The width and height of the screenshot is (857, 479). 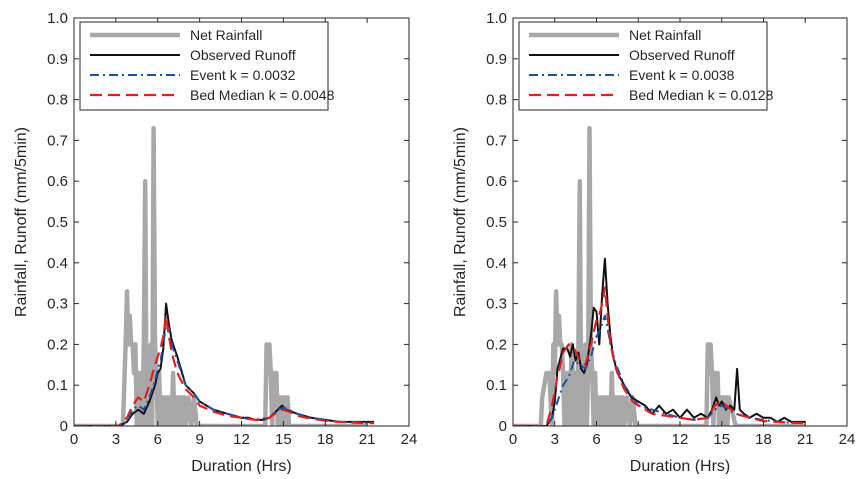 What do you see at coordinates (262, 95) in the screenshot?
I see `legend-label: Bed Median k = 0.0048` at bounding box center [262, 95].